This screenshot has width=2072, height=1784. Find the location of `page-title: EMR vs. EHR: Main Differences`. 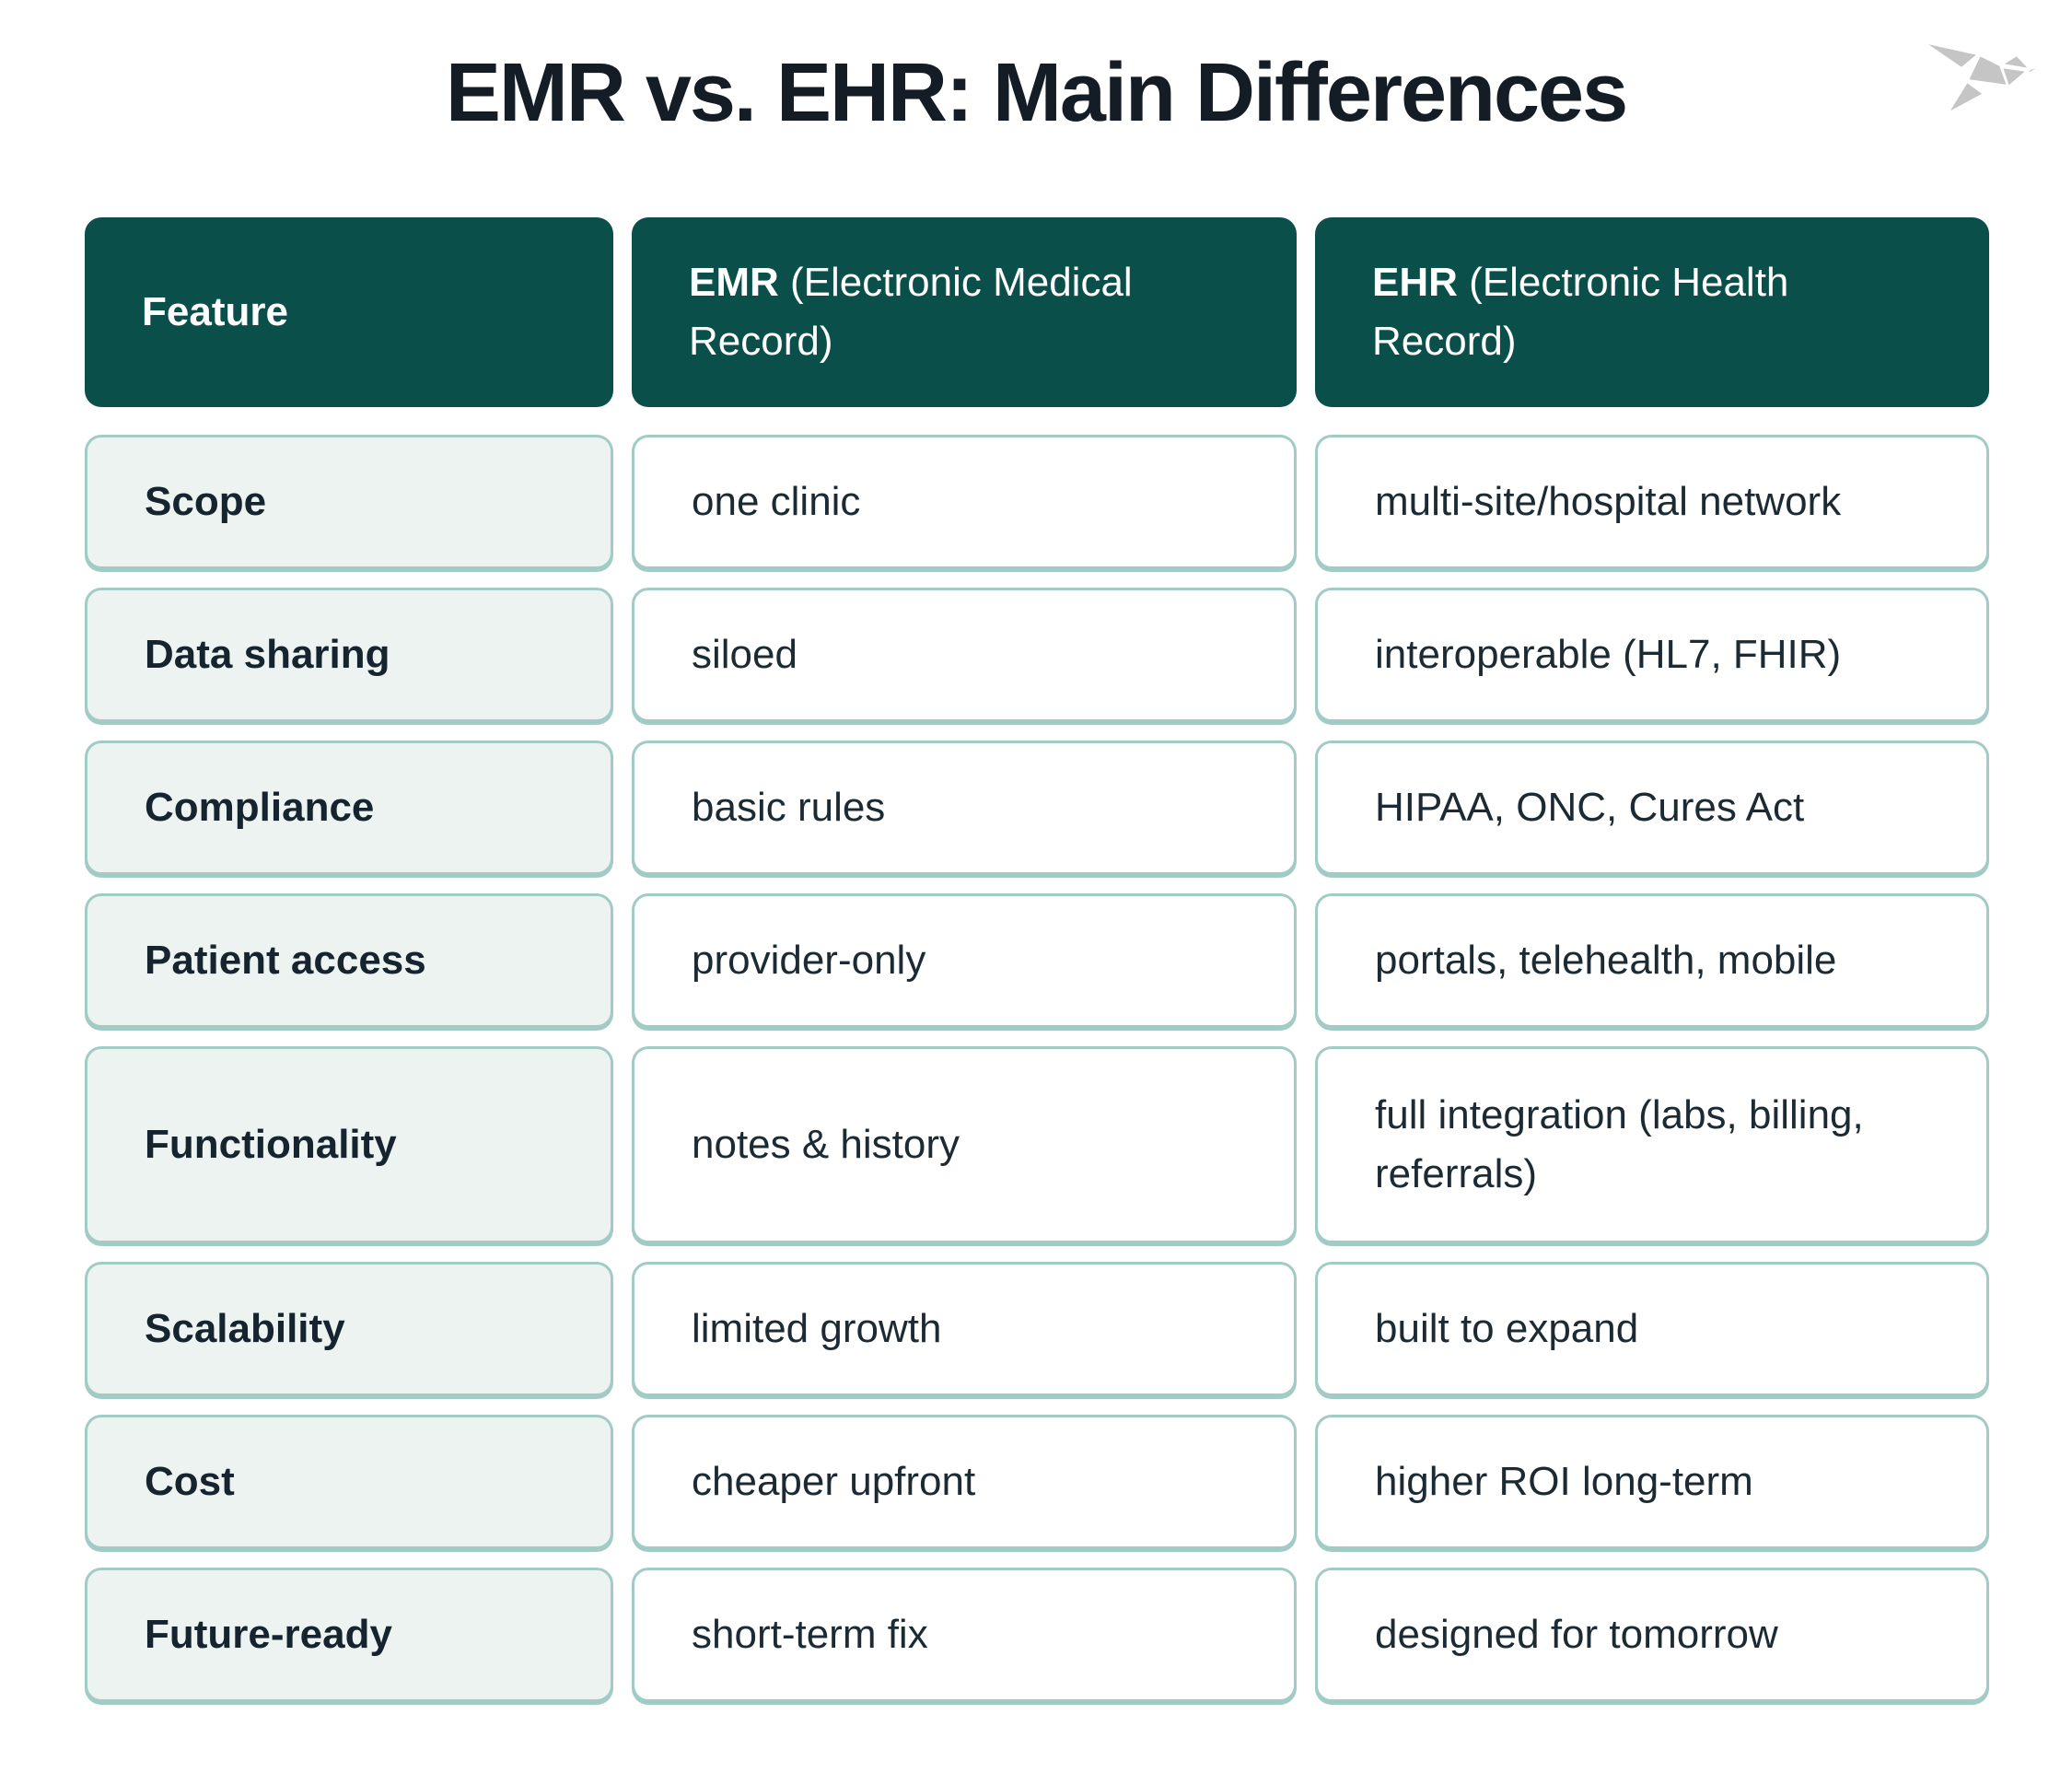

page-title: EMR vs. EHR: Main Differences is located at coordinates (1036, 93).